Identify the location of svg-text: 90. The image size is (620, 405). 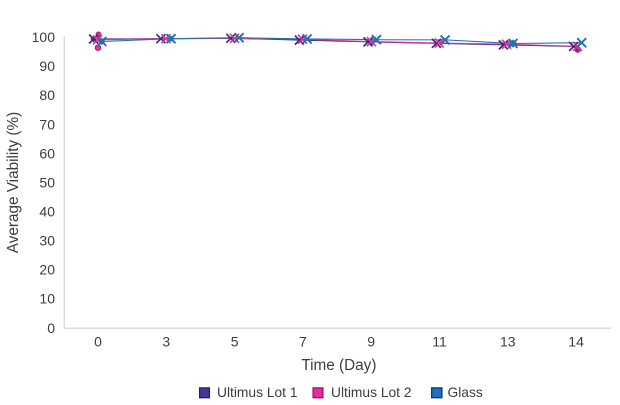
(47, 66).